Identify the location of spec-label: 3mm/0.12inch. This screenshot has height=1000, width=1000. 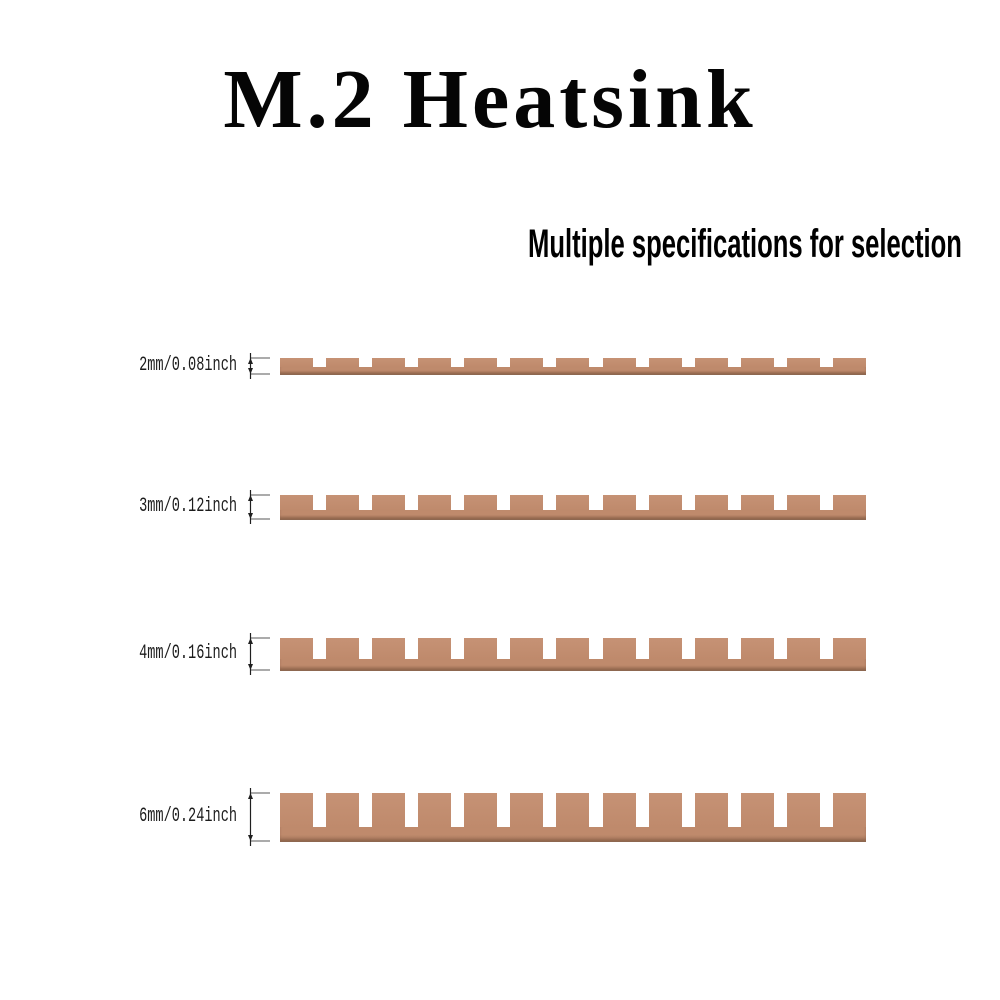
(188, 506).